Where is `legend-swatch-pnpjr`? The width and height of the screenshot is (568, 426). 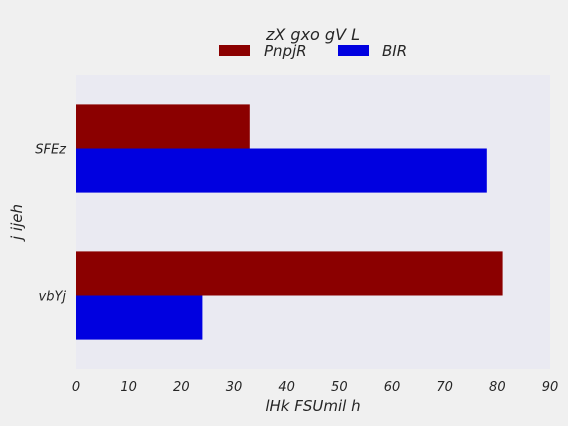
legend-swatch-pnpjr is located at coordinates (234, 50).